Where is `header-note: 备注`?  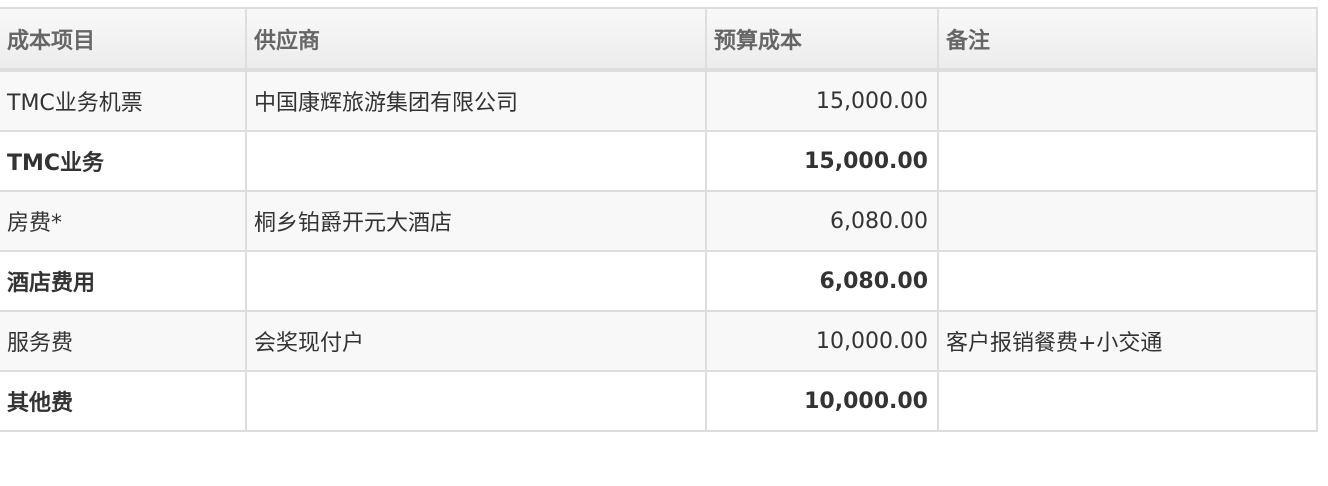 header-note: 备注 is located at coordinates (1127, 39).